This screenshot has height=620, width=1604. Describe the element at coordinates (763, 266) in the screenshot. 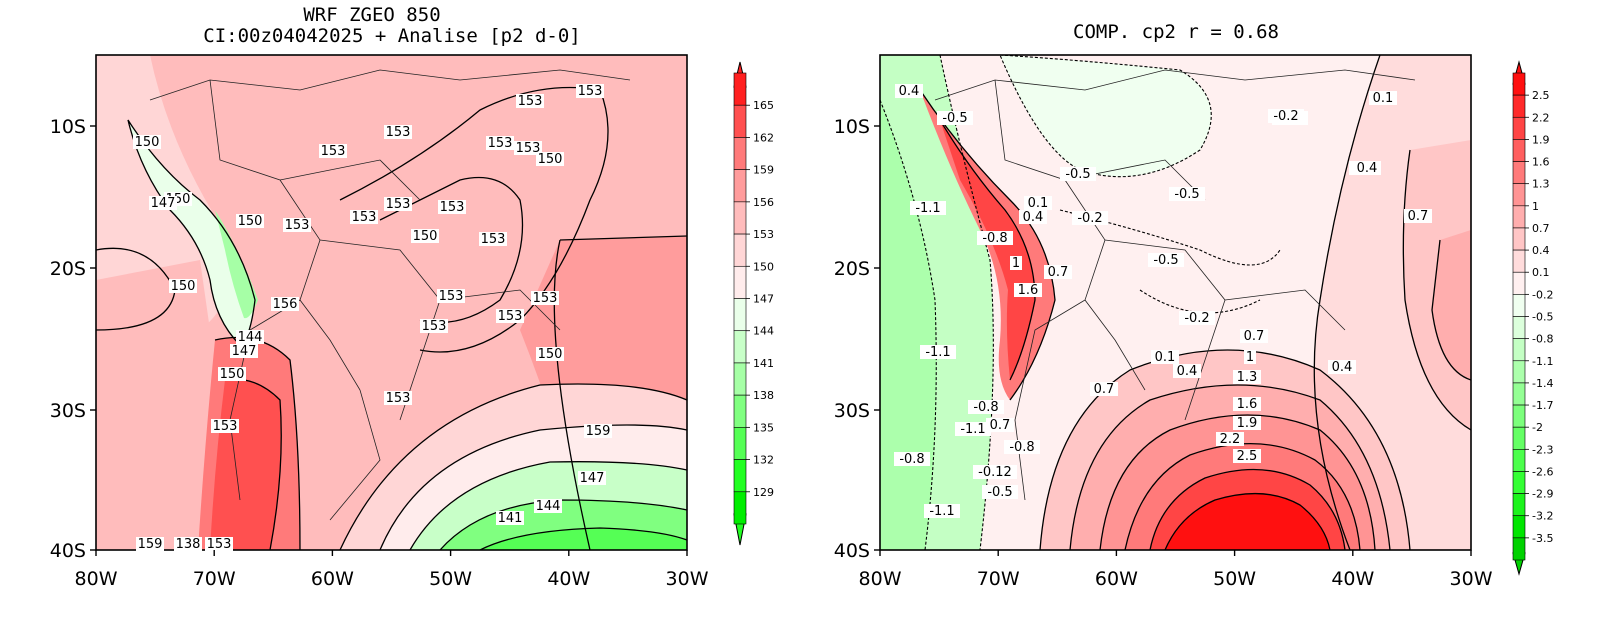

I see `colorbar-label: 150` at that location.